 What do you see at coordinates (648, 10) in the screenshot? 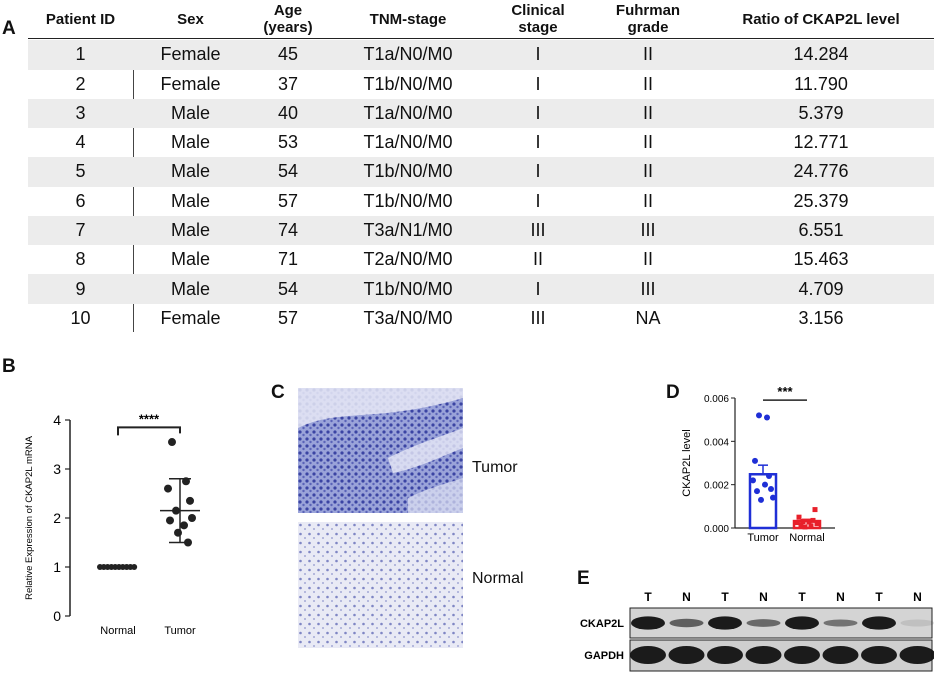
I see `header-line: Fuhrman` at bounding box center [648, 10].